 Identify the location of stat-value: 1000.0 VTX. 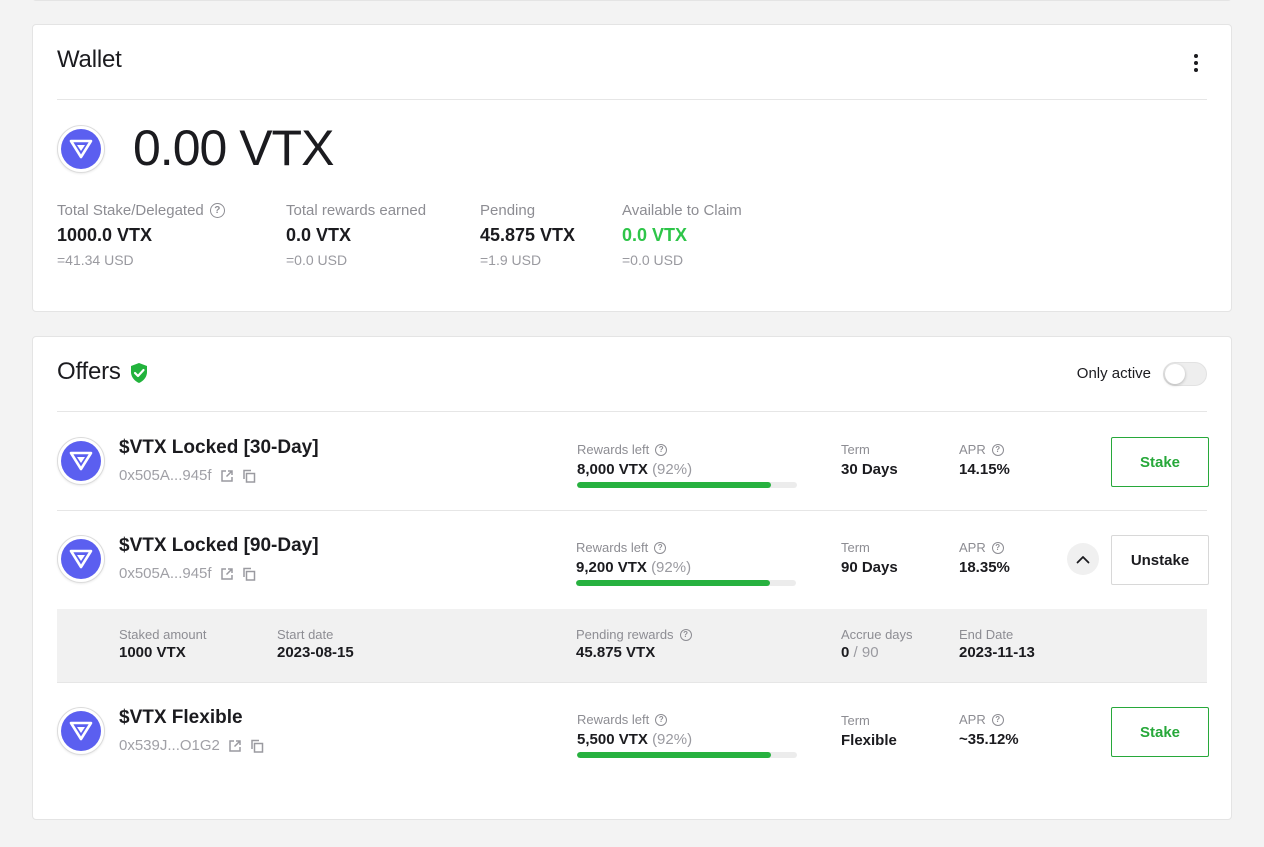
(105, 235).